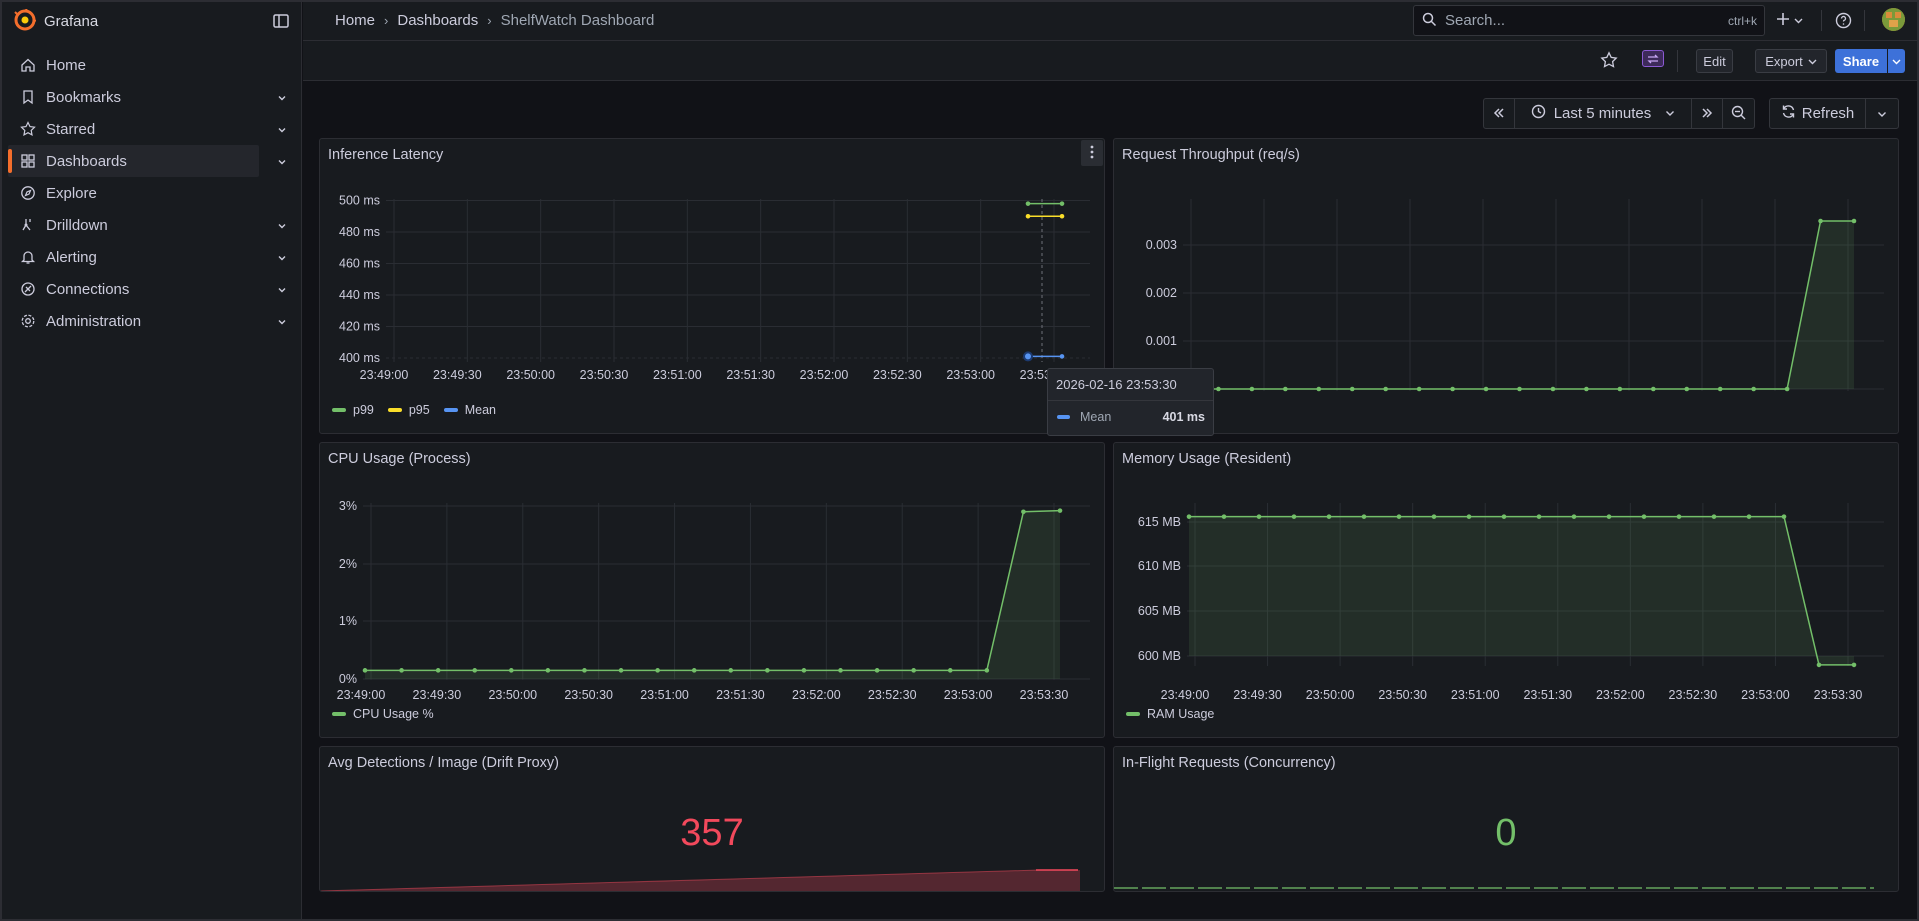 The height and width of the screenshot is (921, 1919). Describe the element at coordinates (712, 819) in the screenshot. I see `panel-avg-detections: Avg Detections / Image (Drift Proxy) 357` at that location.